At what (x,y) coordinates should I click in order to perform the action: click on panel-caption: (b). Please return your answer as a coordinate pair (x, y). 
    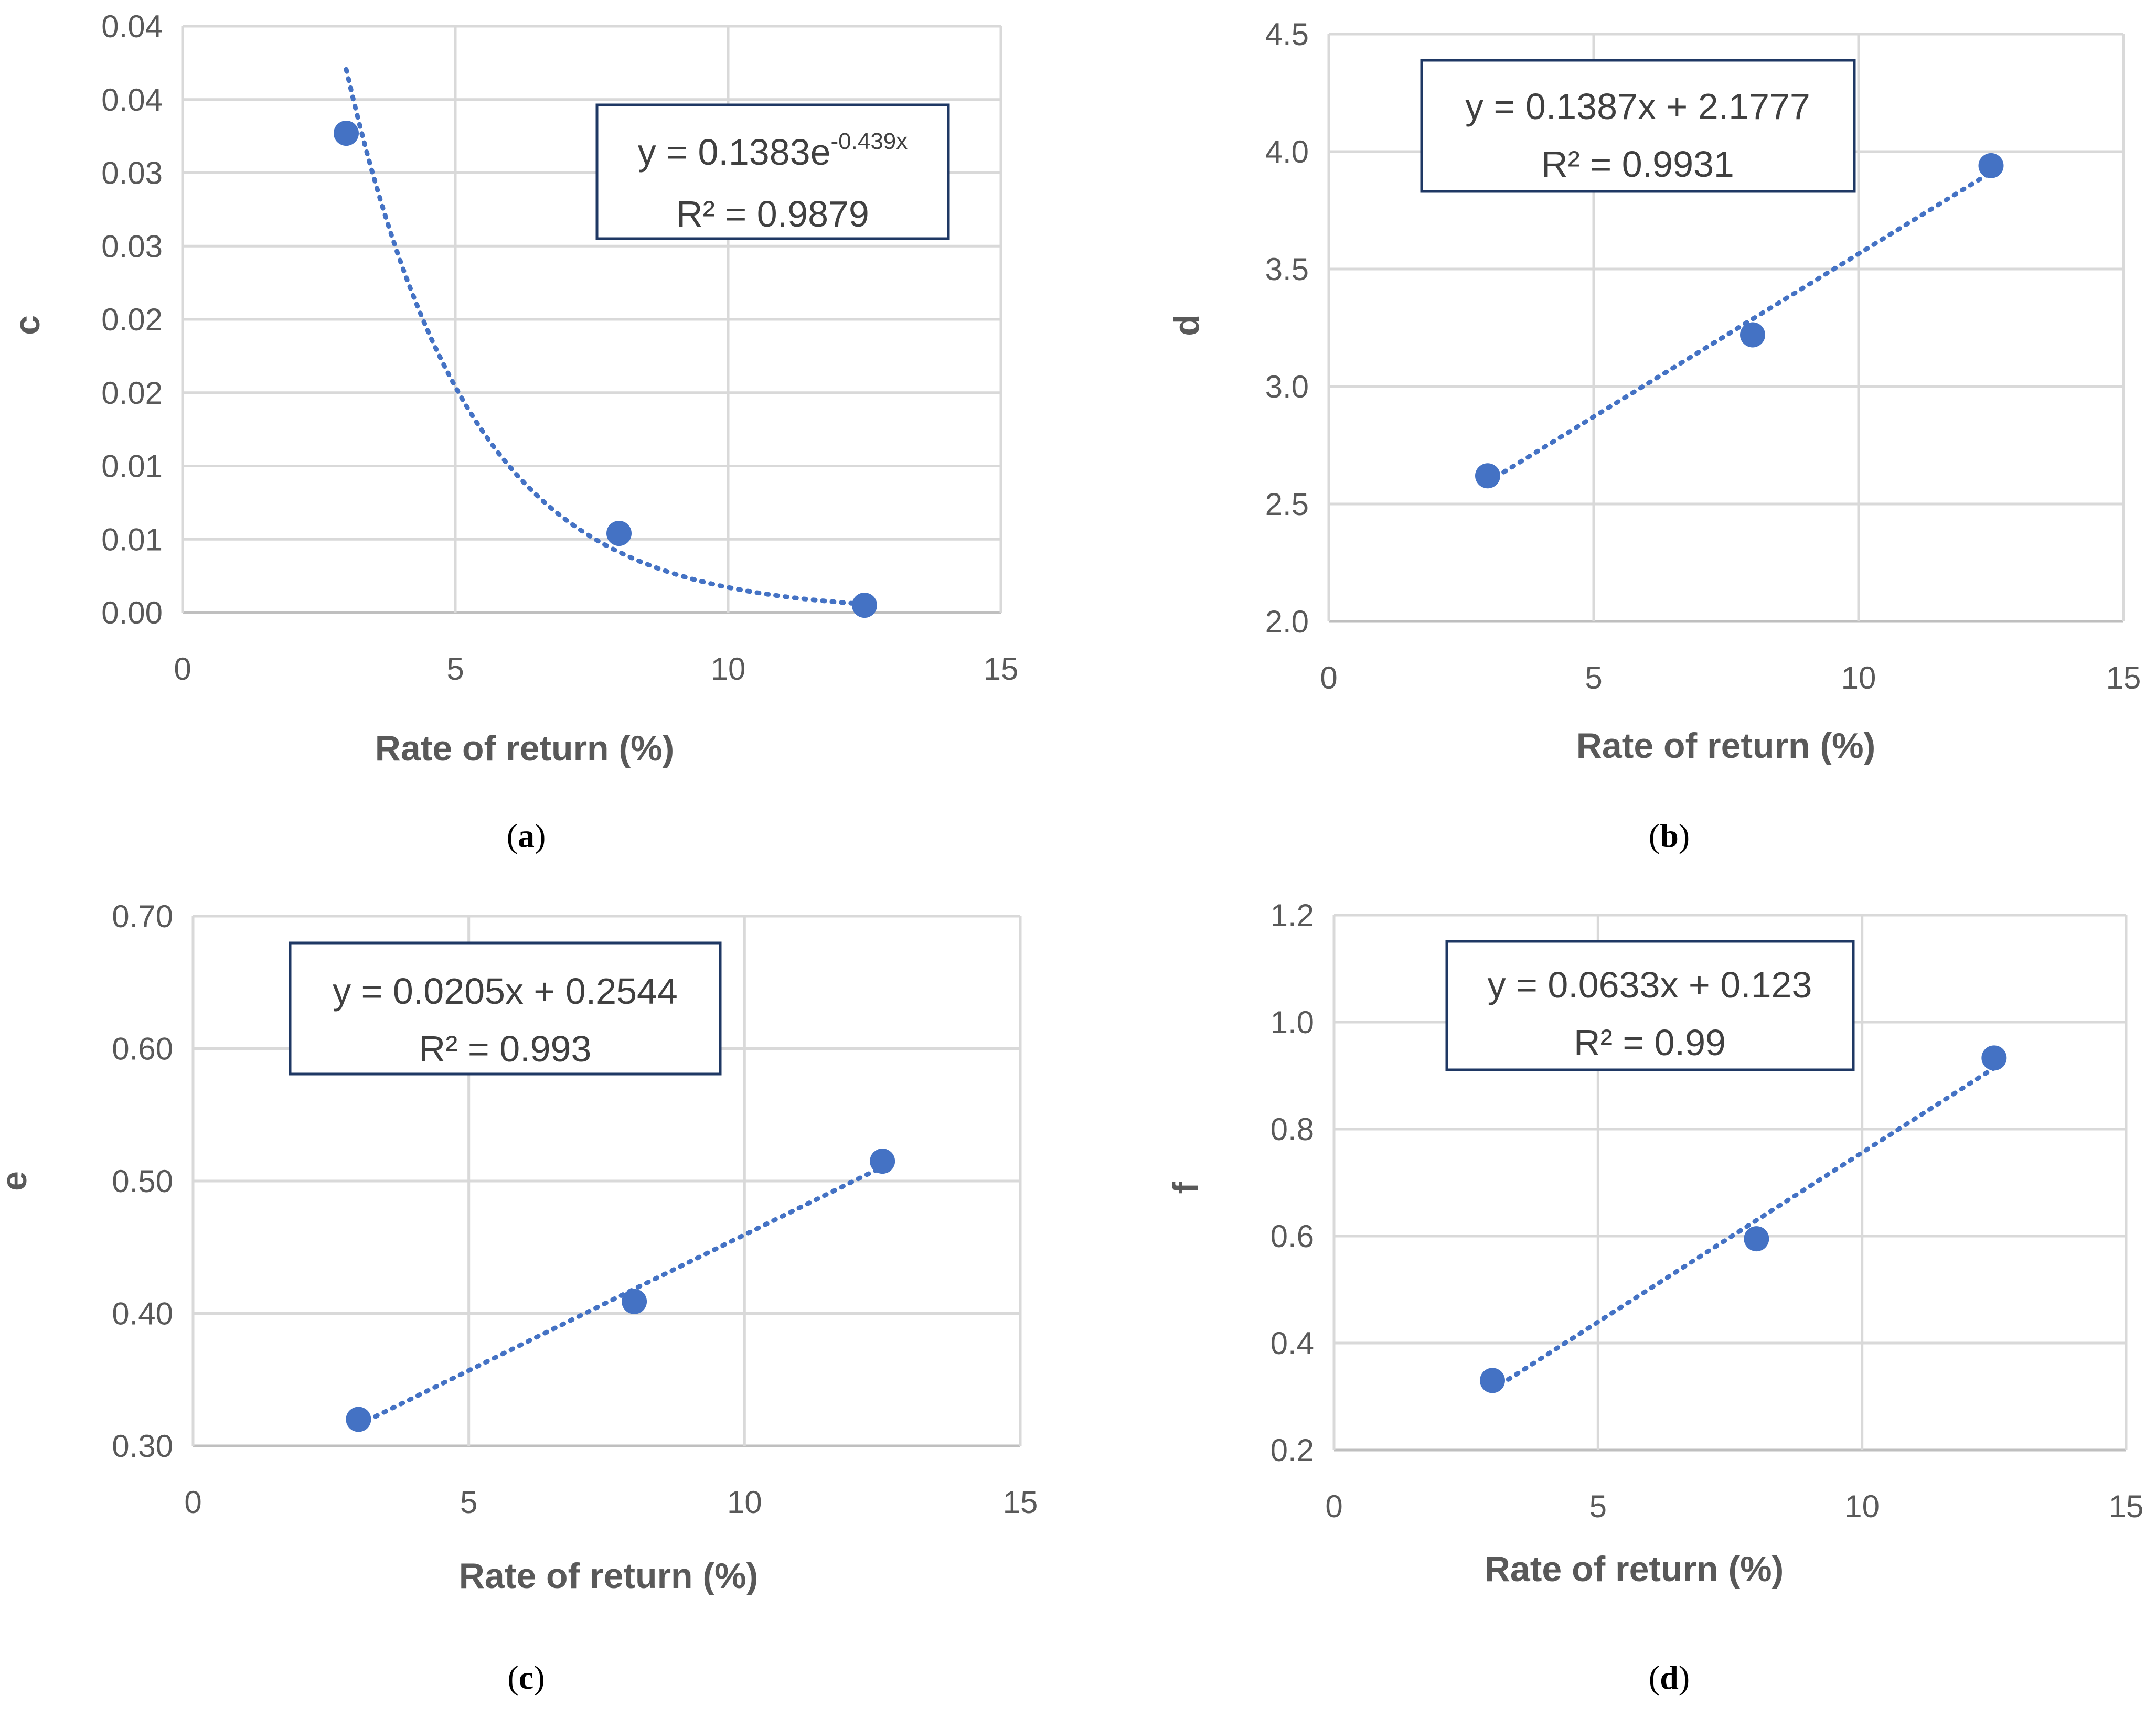
    Looking at the image, I should click on (1669, 836).